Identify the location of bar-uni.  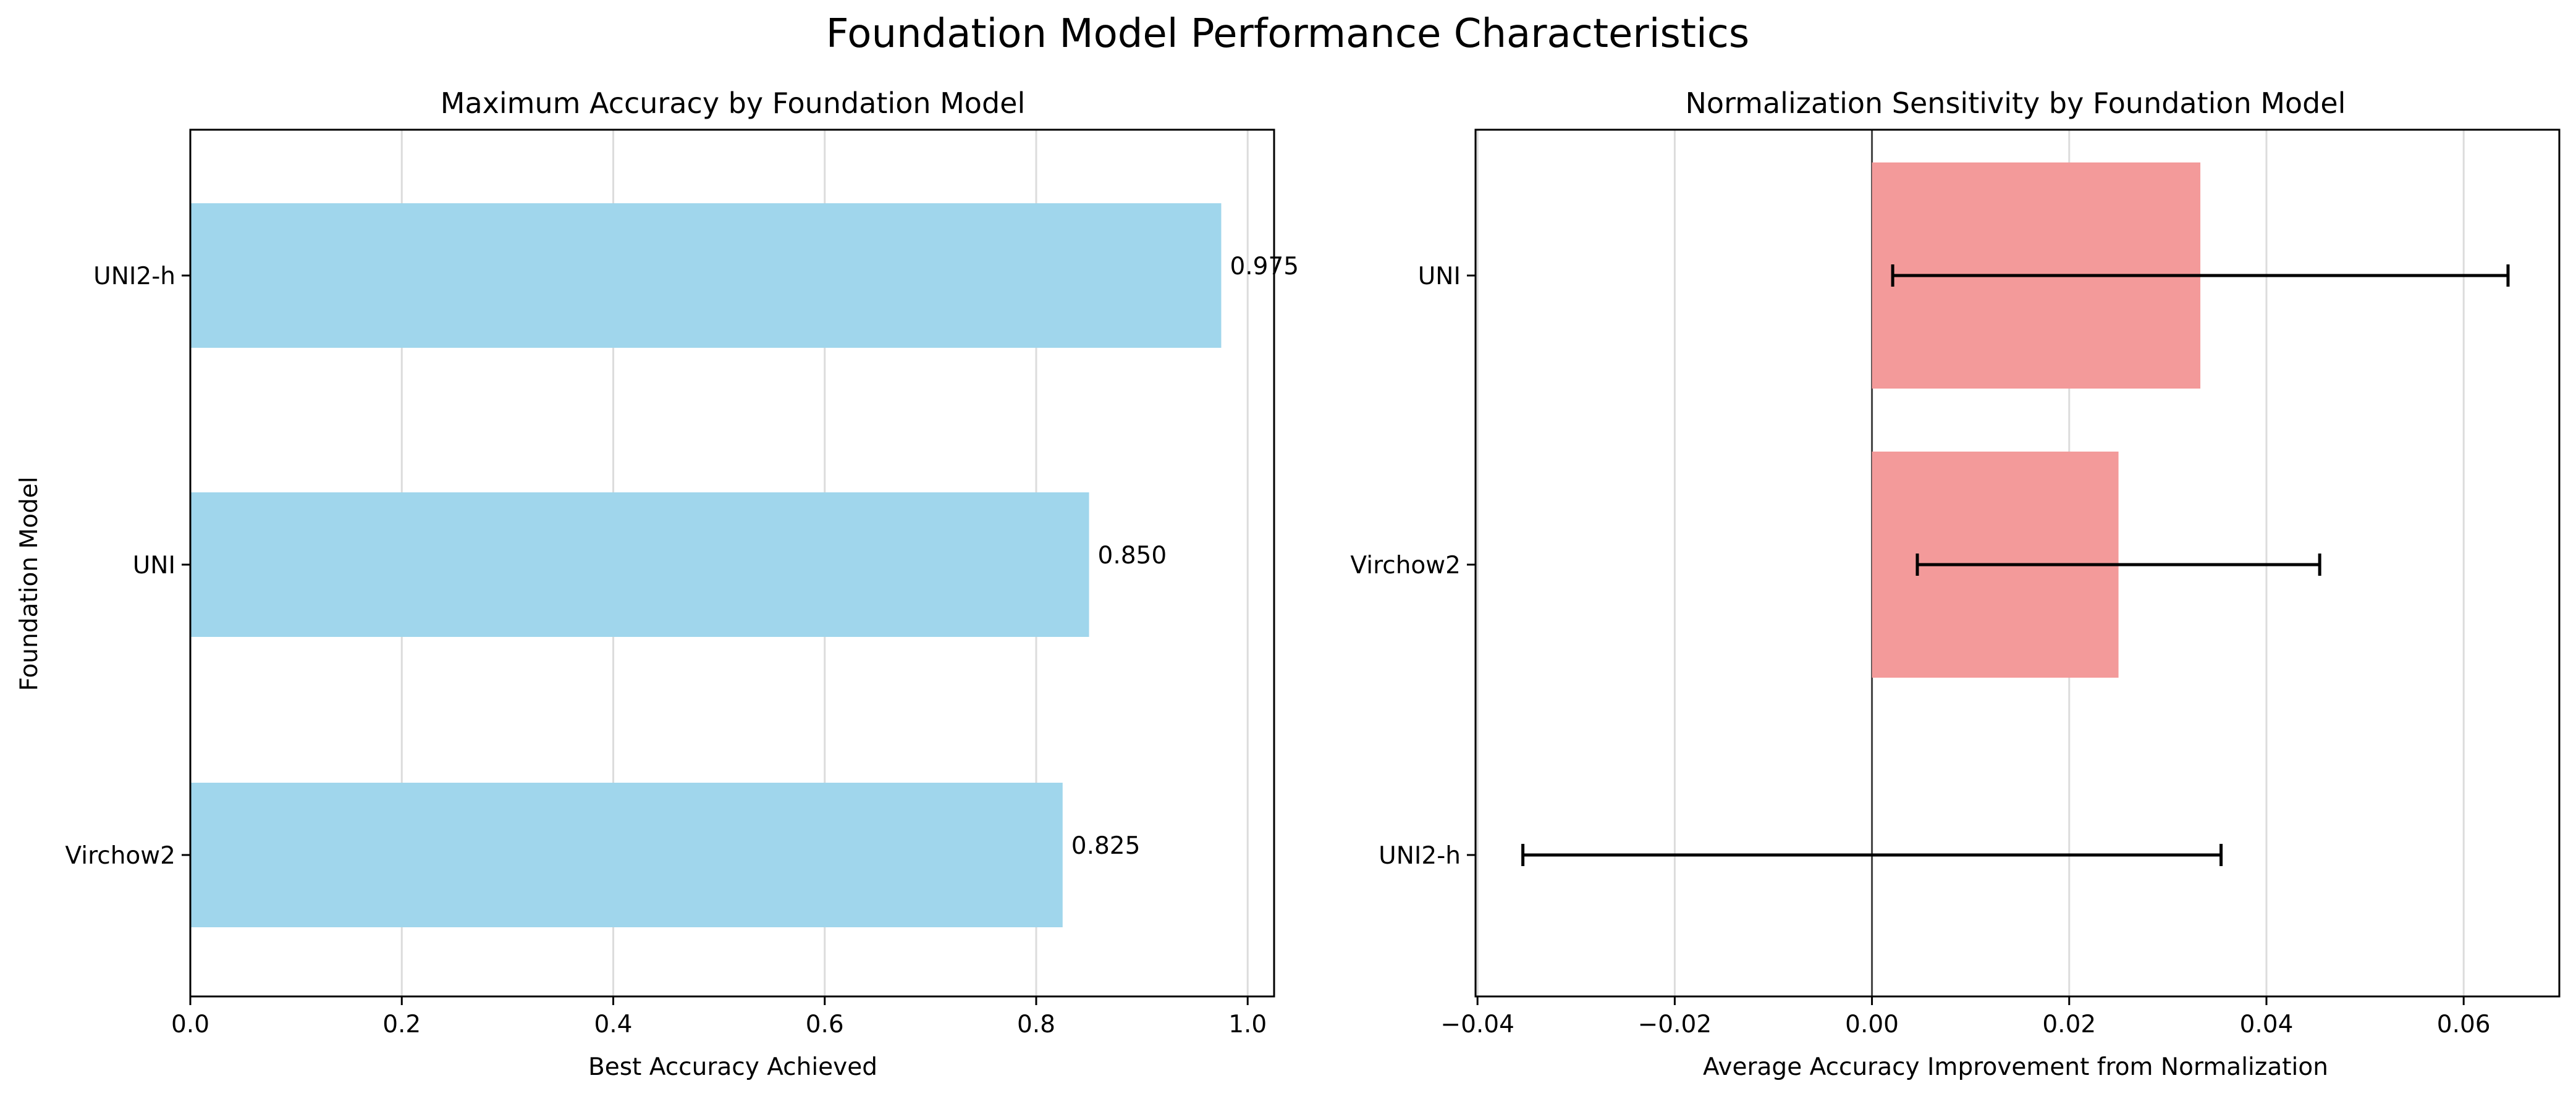
(639, 564).